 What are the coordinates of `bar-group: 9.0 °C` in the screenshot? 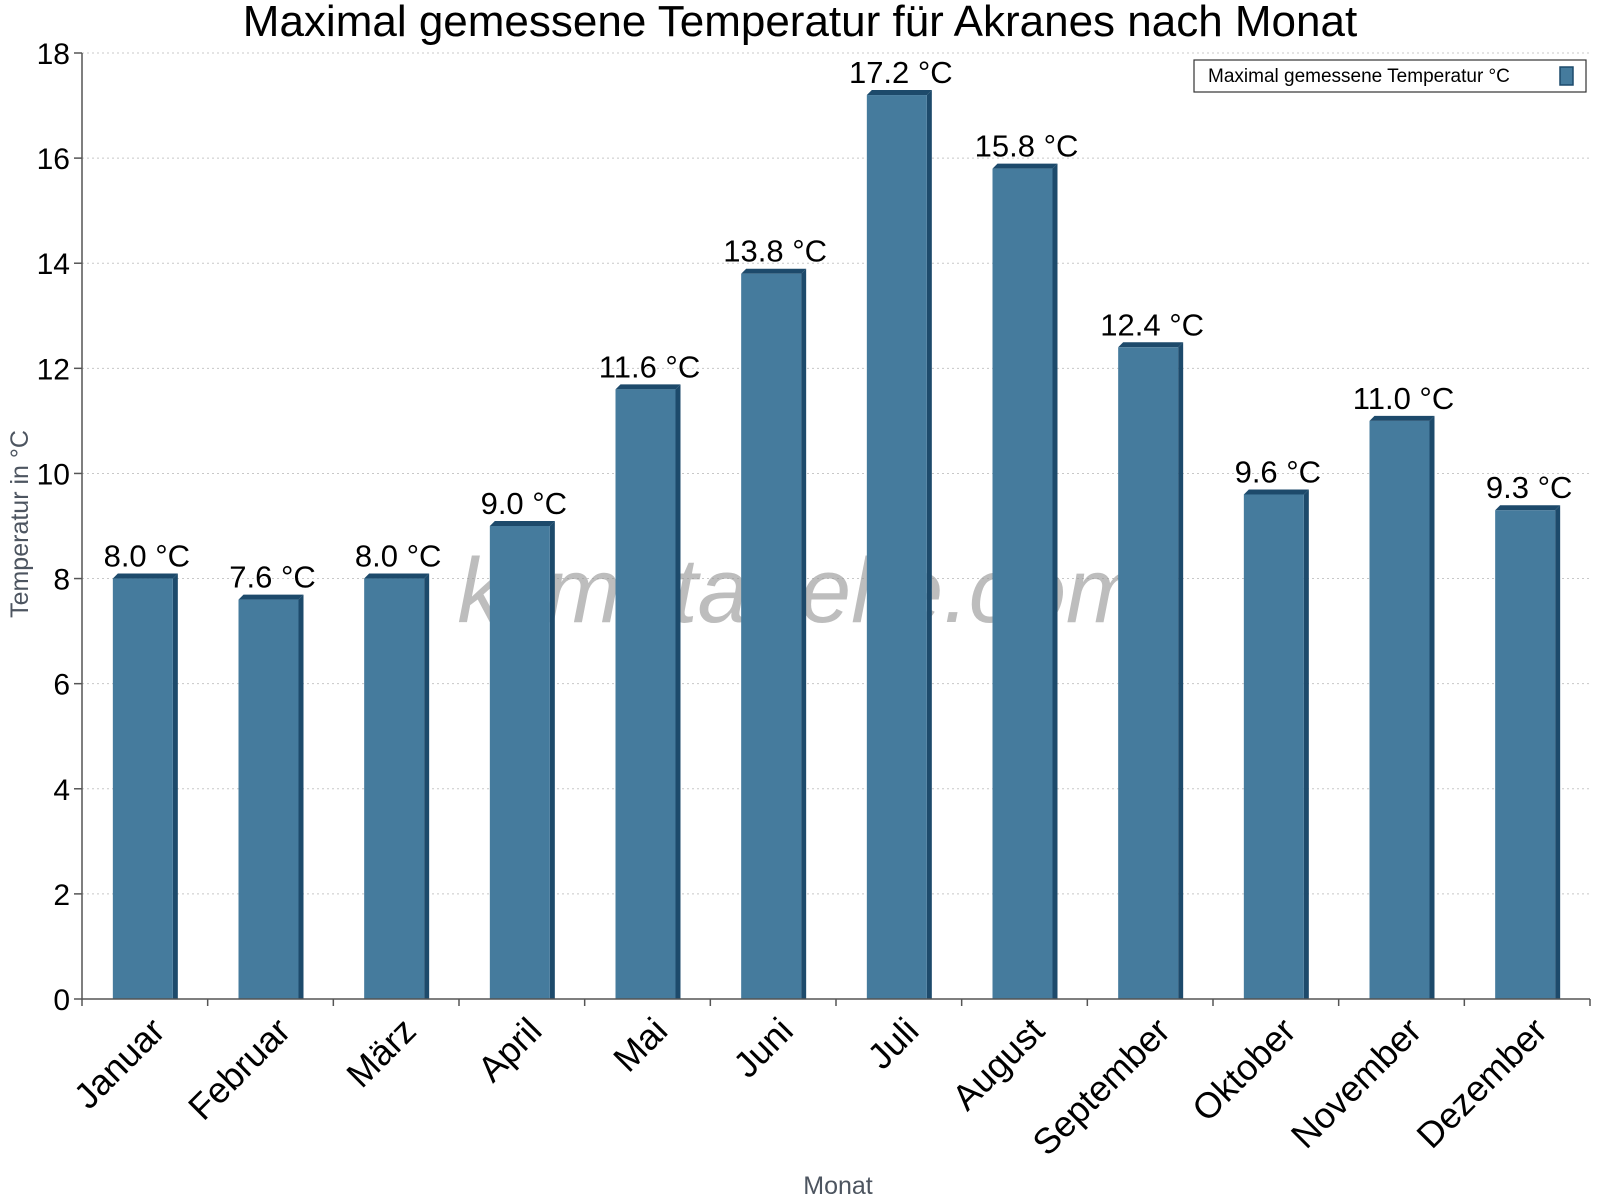 It's located at (524, 742).